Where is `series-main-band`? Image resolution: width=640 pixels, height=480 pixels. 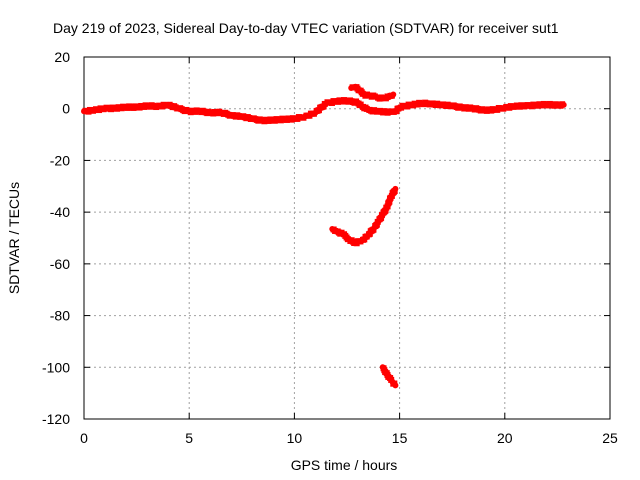
series-main-band is located at coordinates (324, 111).